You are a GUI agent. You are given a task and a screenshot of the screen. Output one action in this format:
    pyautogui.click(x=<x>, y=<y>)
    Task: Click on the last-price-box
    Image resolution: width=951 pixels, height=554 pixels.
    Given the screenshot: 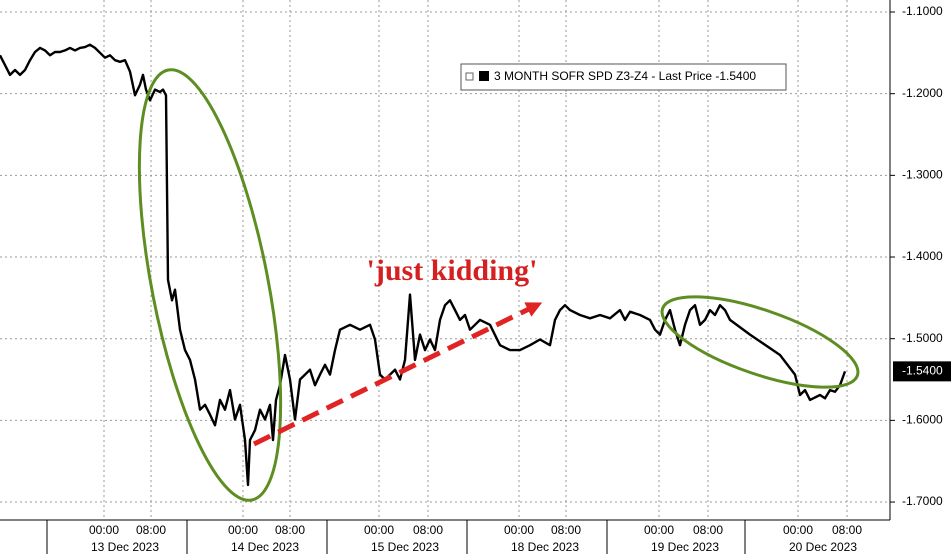 What is the action you would take?
    pyautogui.click(x=922, y=371)
    